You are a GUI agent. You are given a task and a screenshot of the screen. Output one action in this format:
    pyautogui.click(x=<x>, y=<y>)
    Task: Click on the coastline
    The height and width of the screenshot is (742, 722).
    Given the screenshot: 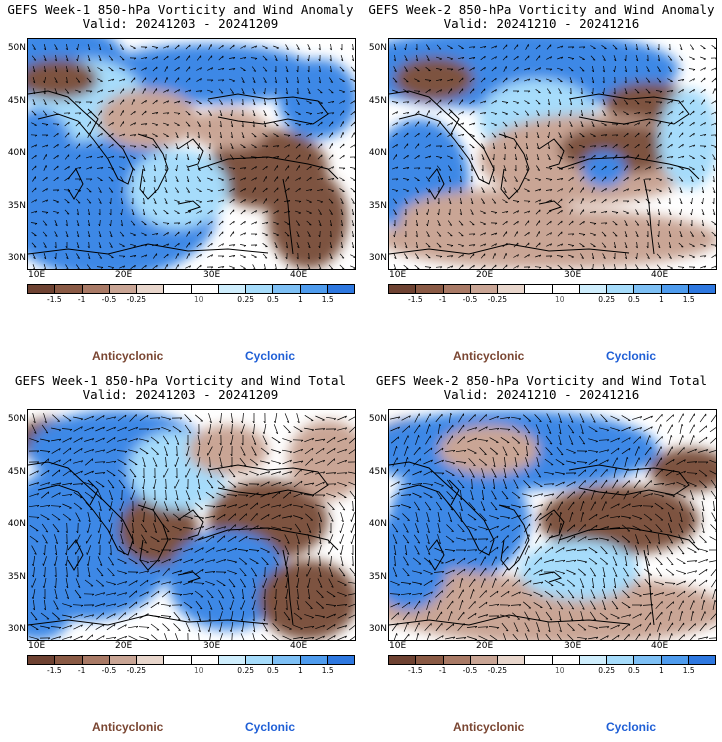 What is the action you would take?
    pyautogui.click(x=81, y=137)
    